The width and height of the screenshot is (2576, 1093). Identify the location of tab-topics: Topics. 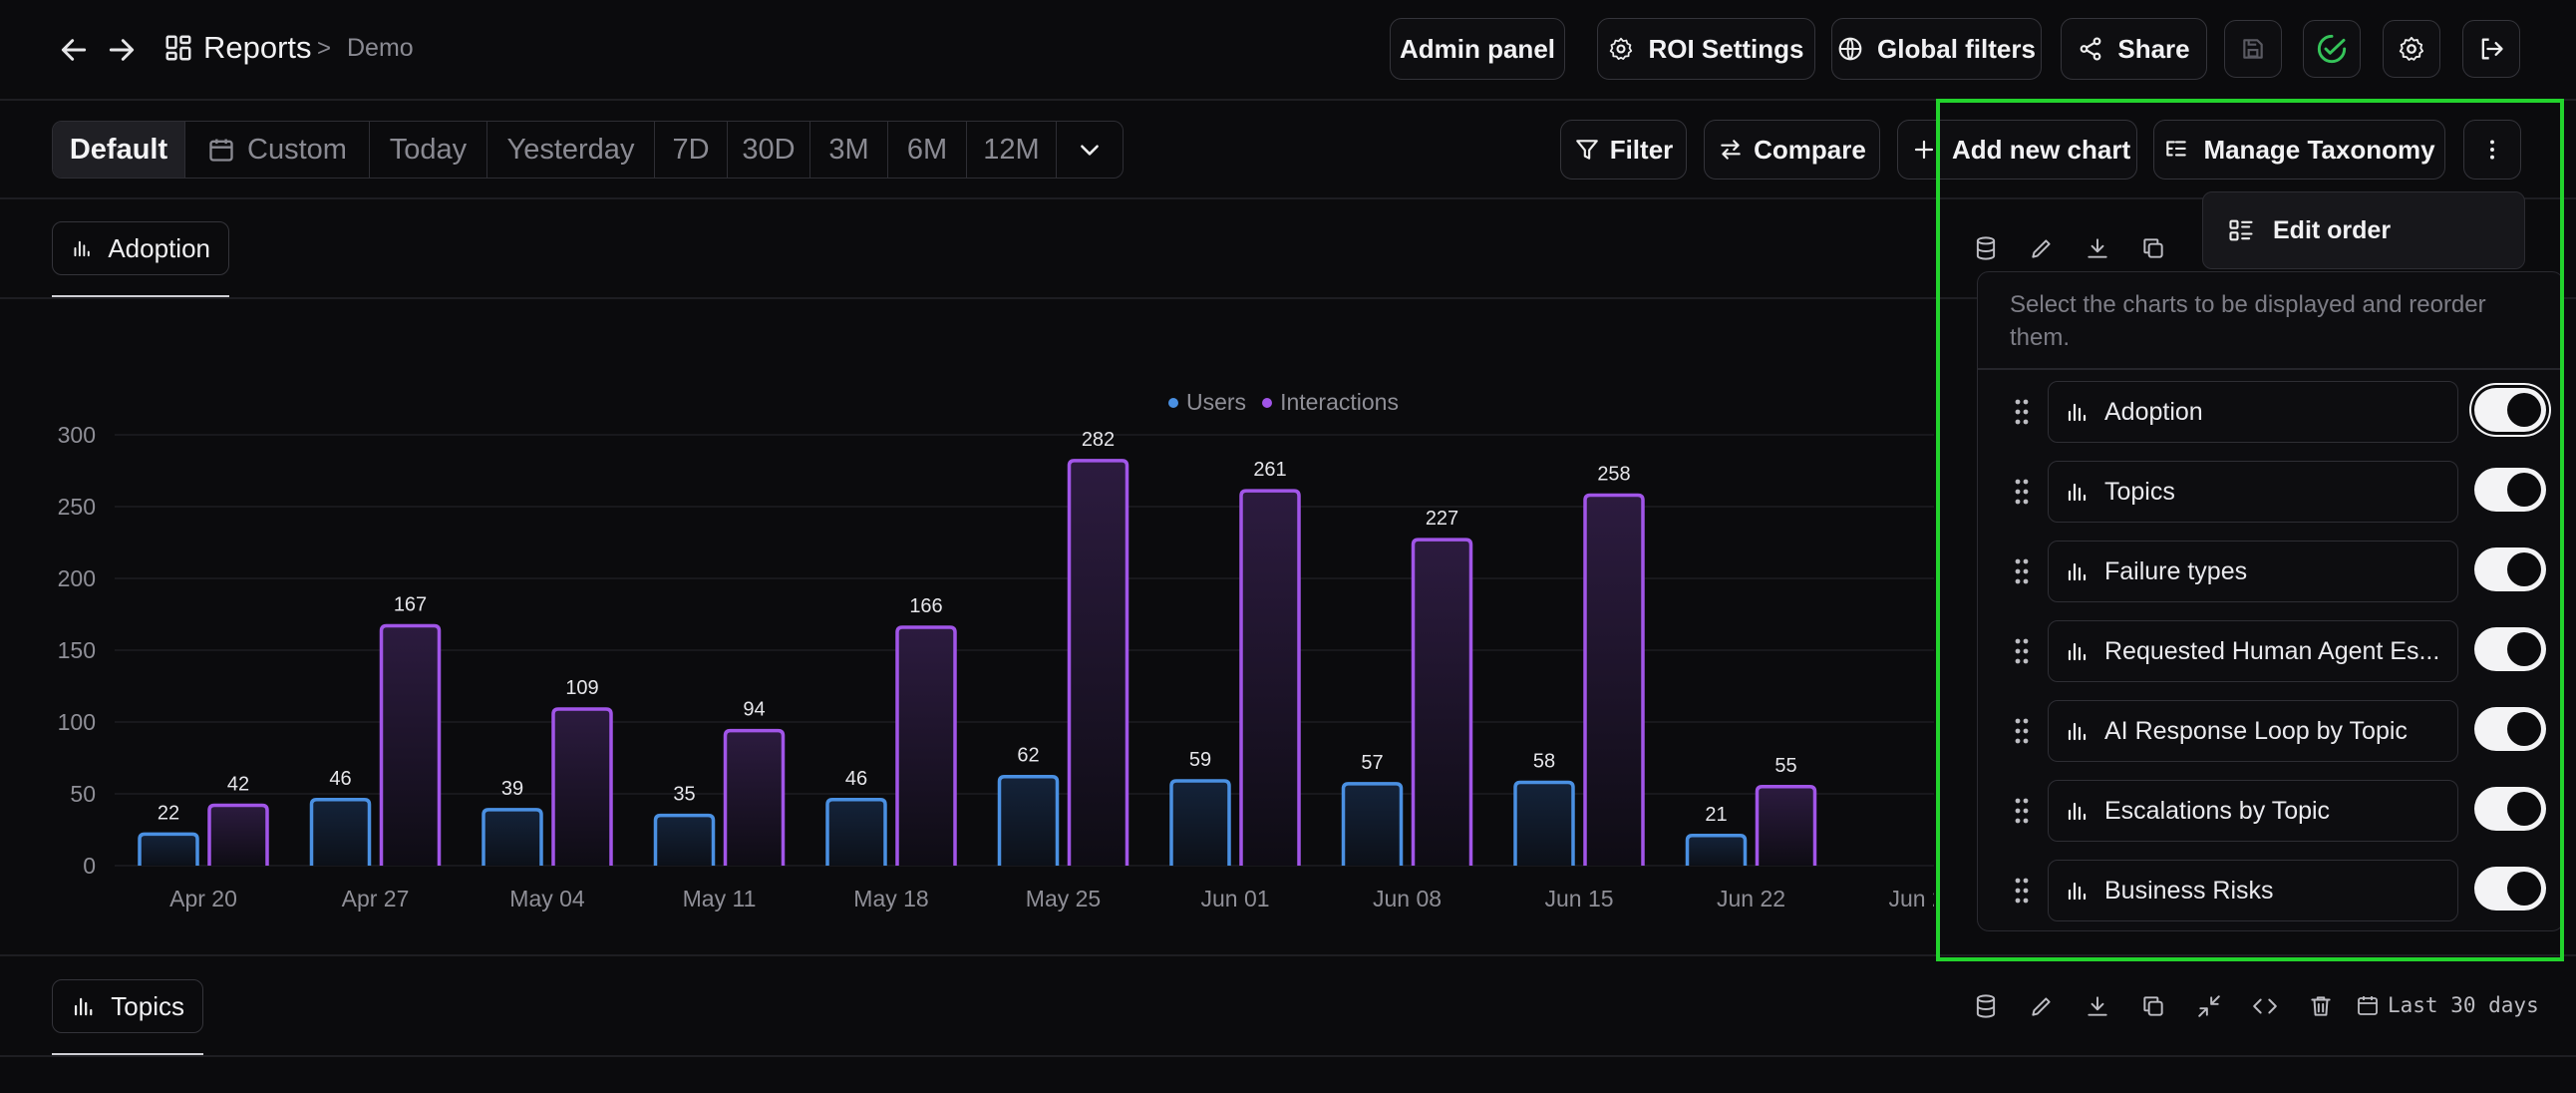
(127, 1006).